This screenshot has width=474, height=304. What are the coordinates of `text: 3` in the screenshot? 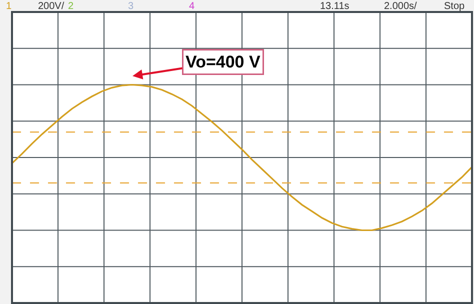 It's located at (131, 6).